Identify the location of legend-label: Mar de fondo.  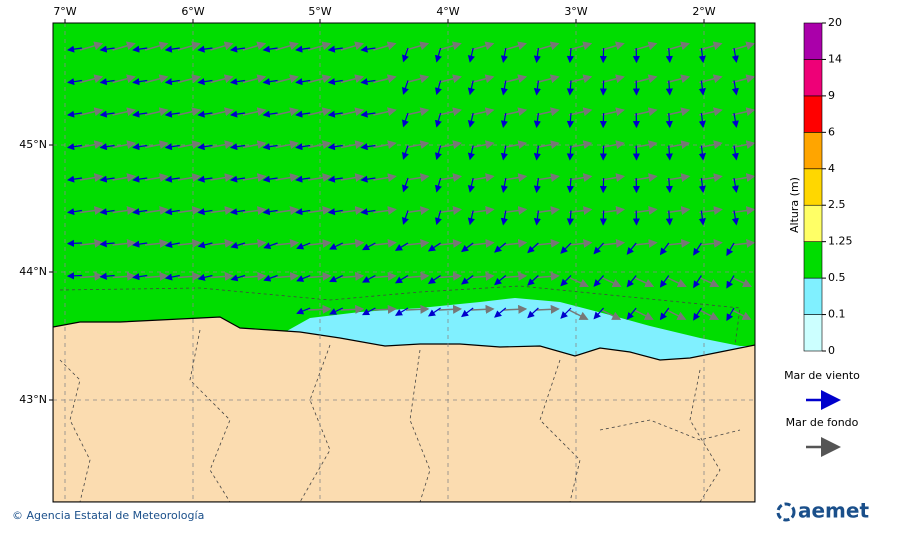
(822, 422).